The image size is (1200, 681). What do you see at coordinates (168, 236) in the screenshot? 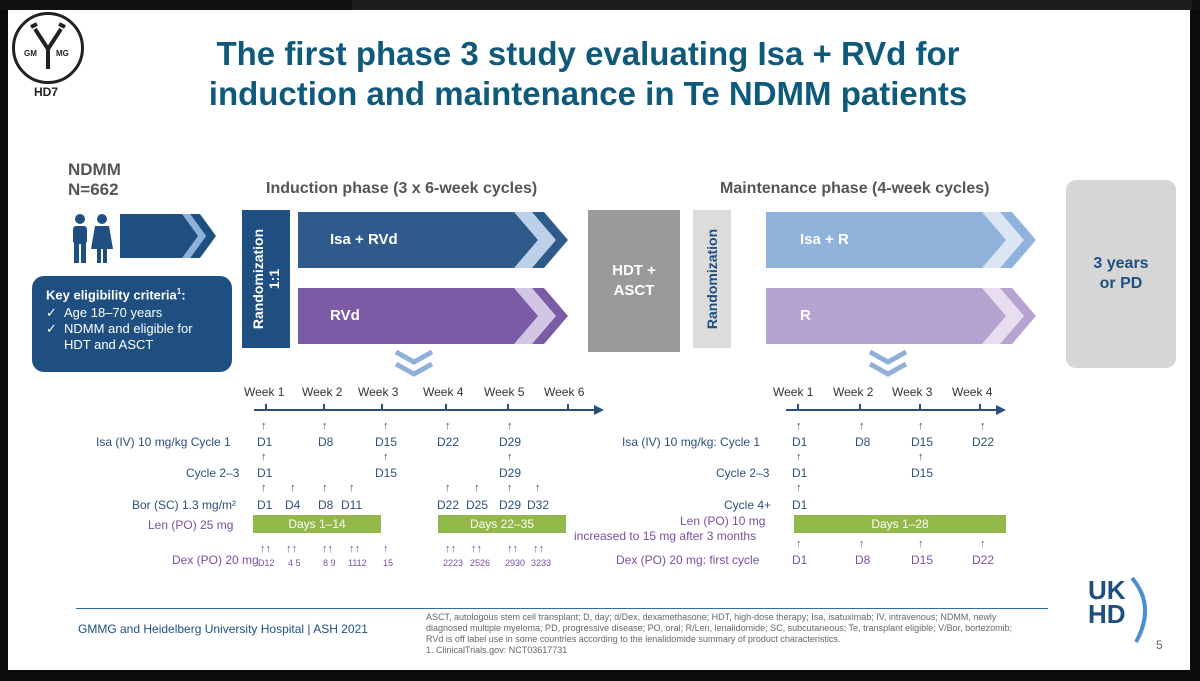
I see `population-arrow` at bounding box center [168, 236].